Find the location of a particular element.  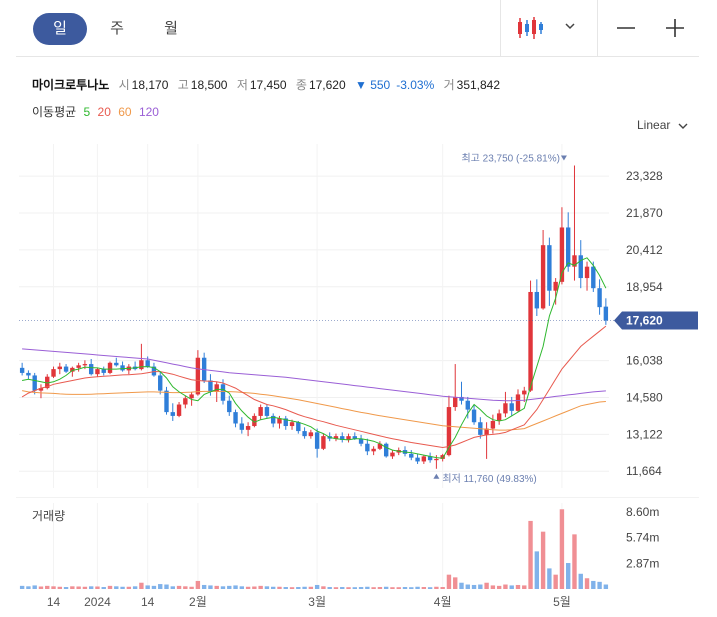

scale-selector: Linear is located at coordinates (663, 125).